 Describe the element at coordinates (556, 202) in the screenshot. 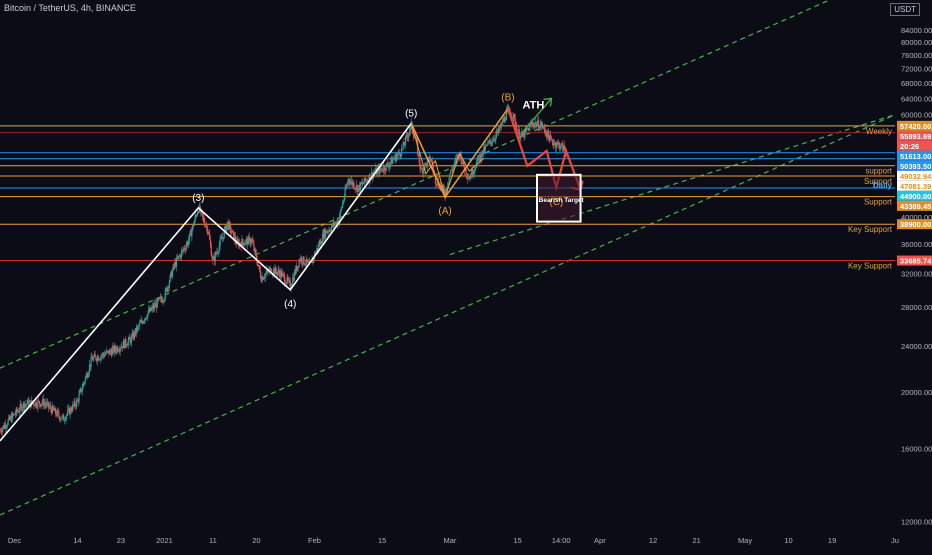

I see `wave-label: (C)` at that location.